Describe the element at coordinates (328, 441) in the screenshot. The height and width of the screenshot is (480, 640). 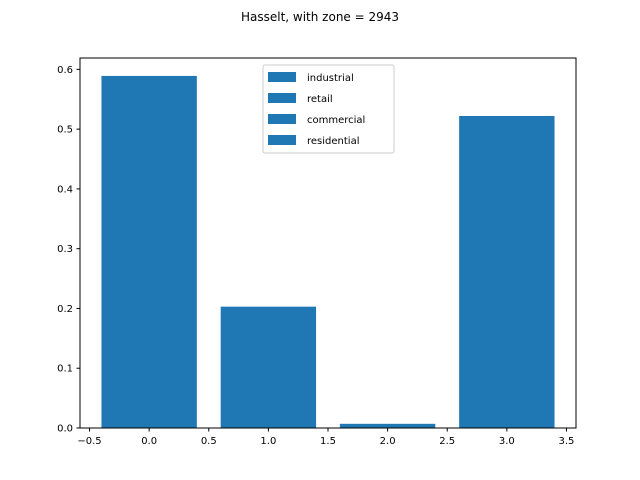
I see `x-tick-label: 1.5` at that location.